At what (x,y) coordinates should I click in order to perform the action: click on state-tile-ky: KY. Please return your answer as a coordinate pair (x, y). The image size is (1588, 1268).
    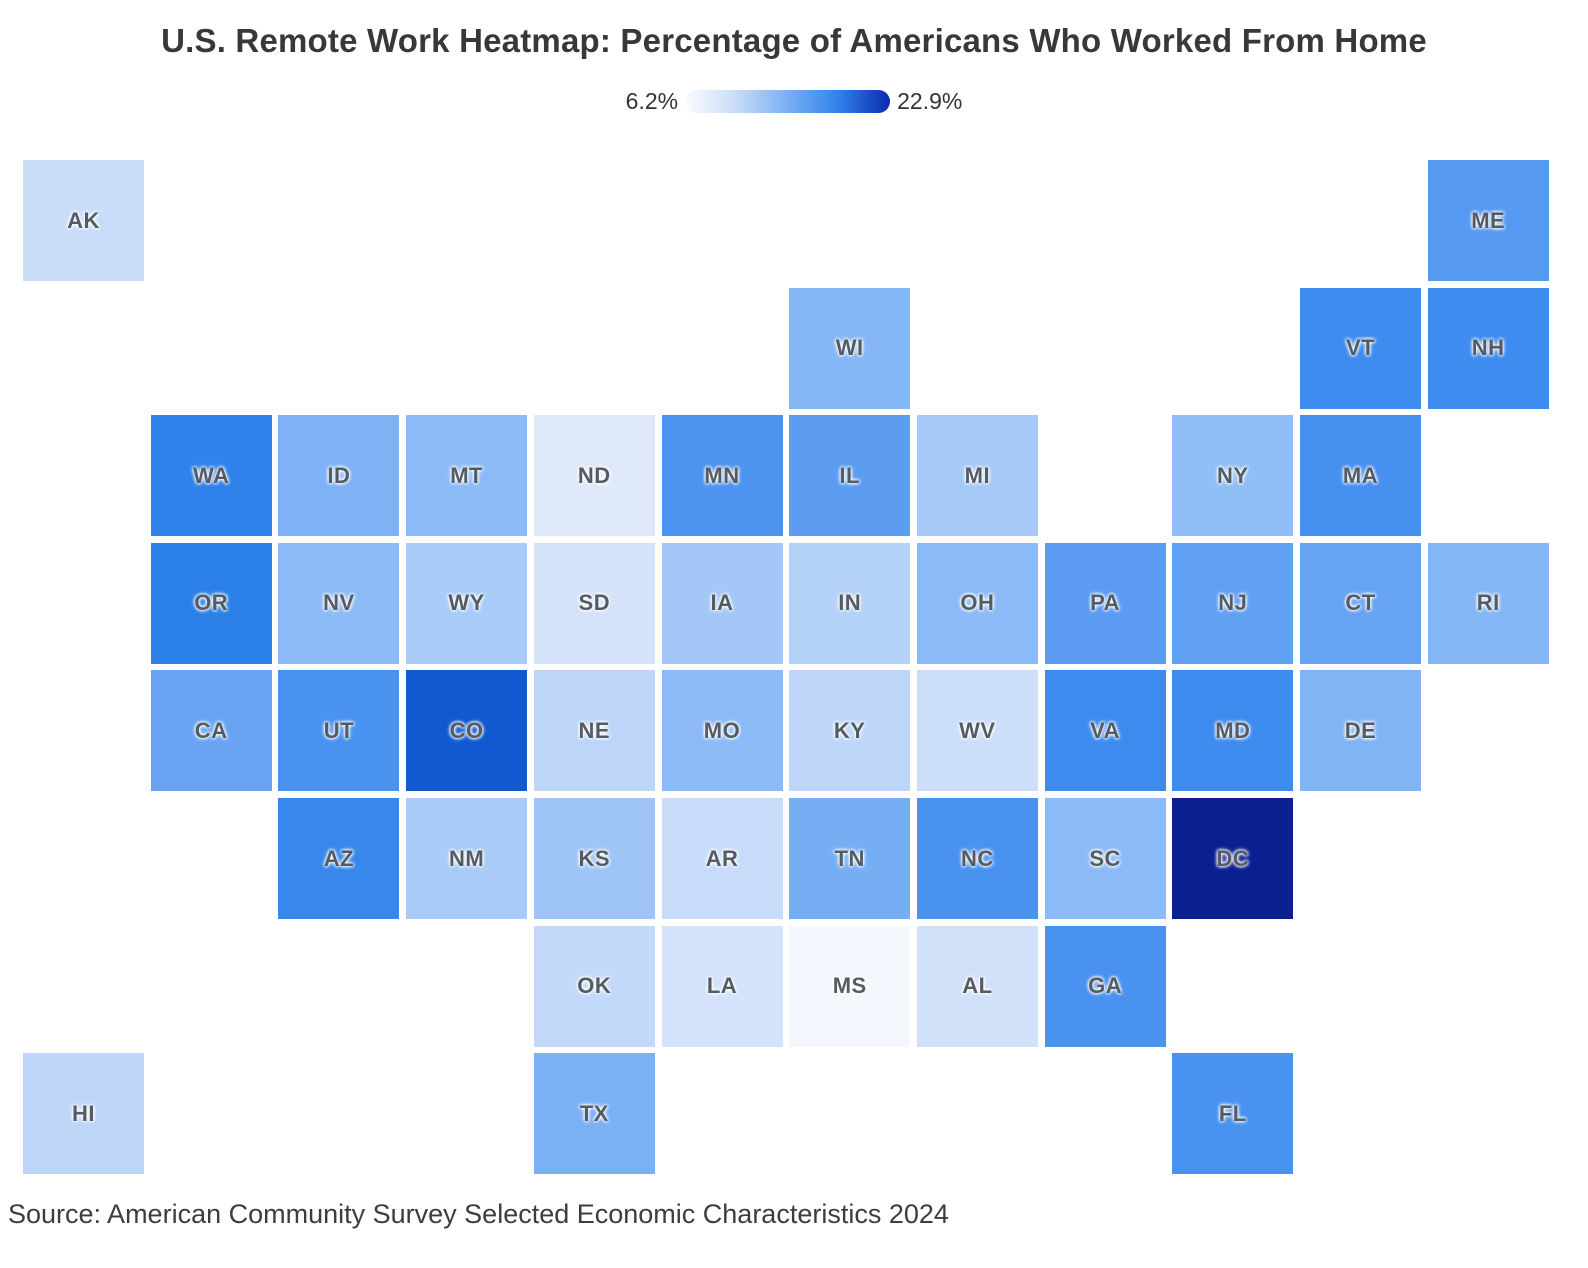
    Looking at the image, I should click on (850, 731).